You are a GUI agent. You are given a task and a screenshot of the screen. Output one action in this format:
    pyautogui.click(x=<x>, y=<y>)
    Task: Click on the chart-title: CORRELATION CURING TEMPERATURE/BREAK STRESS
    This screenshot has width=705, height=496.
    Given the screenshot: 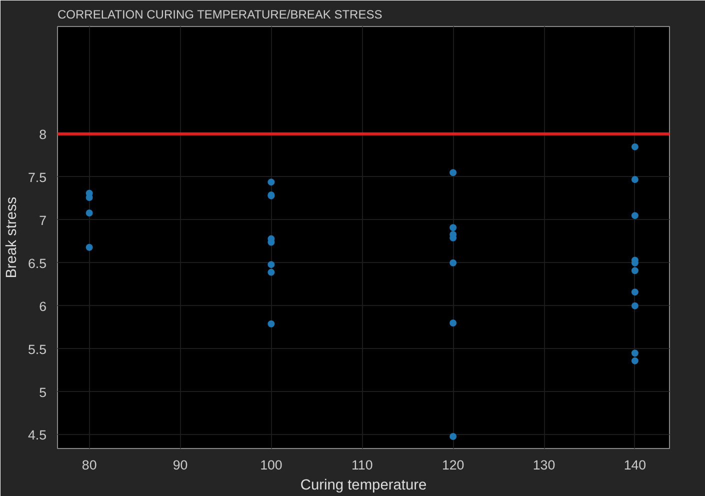 What is the action you would take?
    pyautogui.click(x=220, y=15)
    